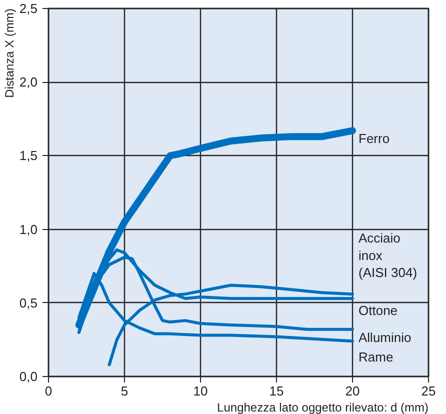 The image size is (446, 414). What do you see at coordinates (374, 138) in the screenshot?
I see `series-label: Ferro` at bounding box center [374, 138].